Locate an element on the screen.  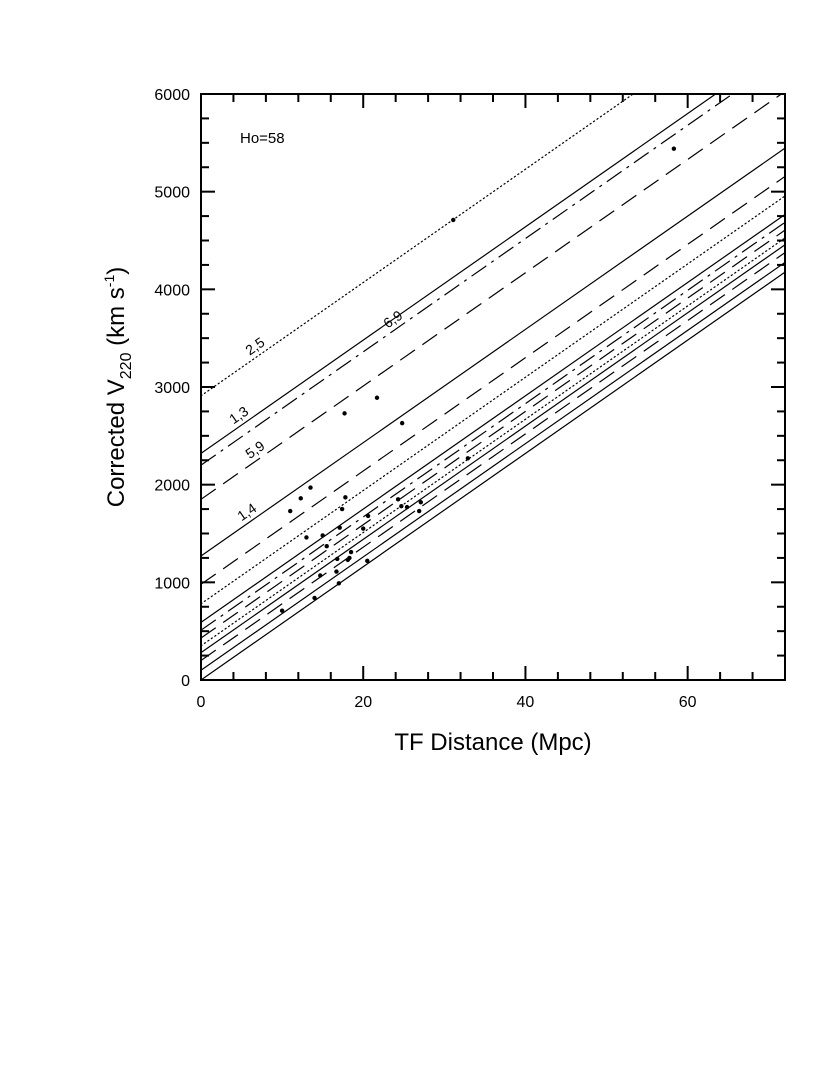
y-tick-label-6000: 6000 is located at coordinates (172, 95).